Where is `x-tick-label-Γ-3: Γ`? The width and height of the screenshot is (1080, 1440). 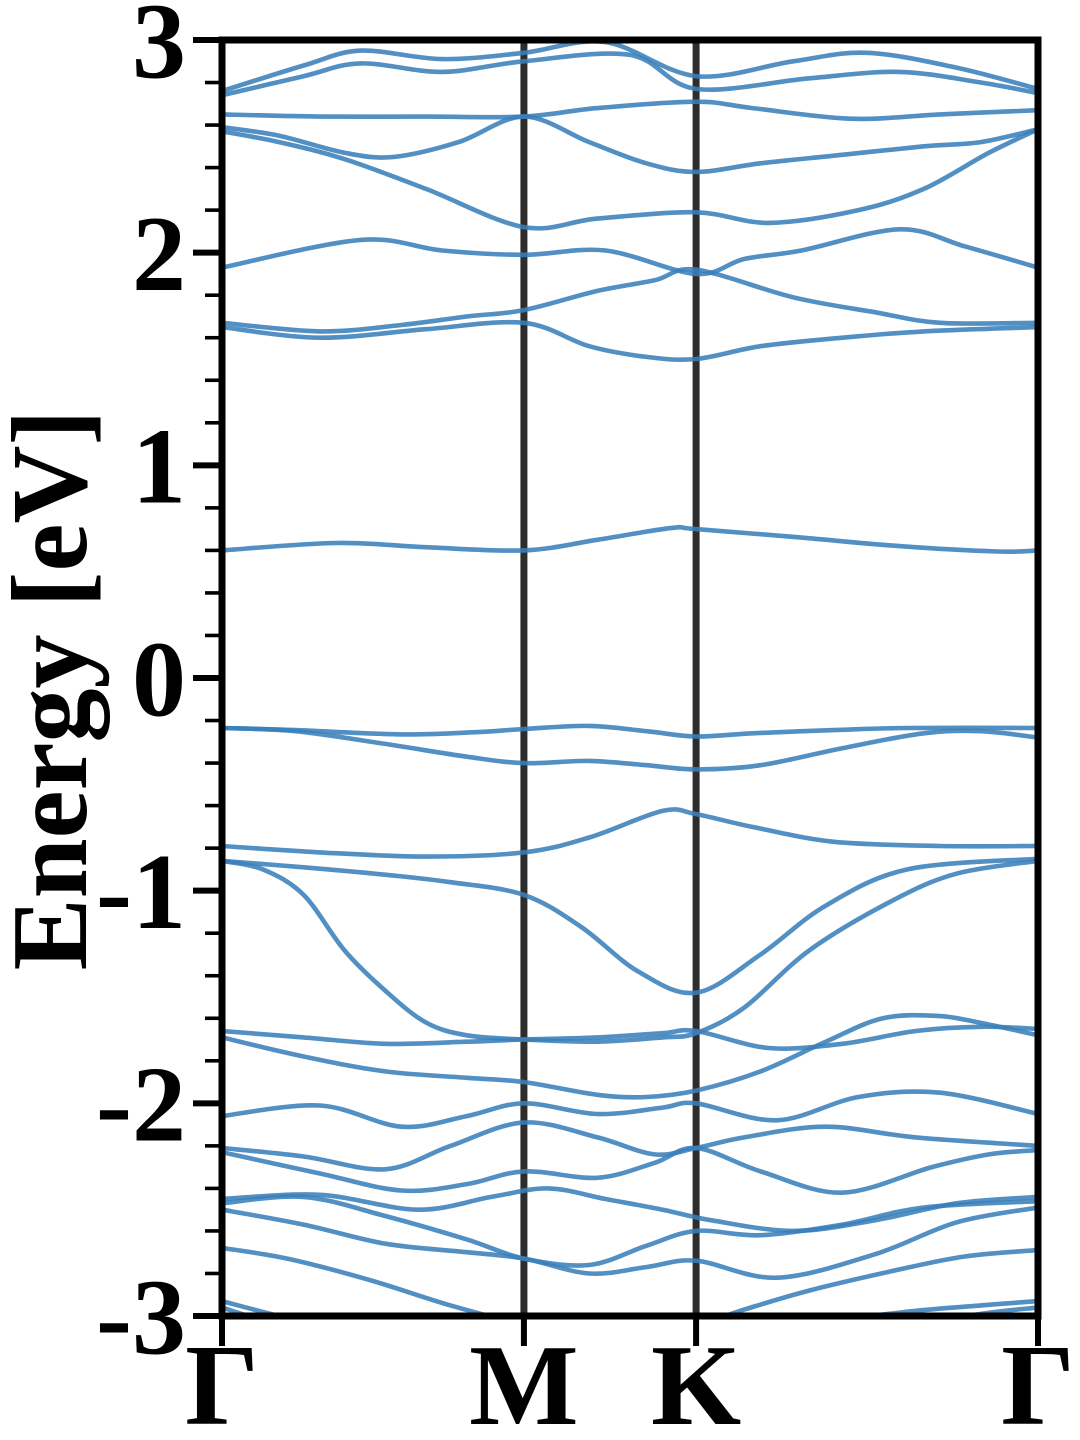
x-tick-label-Γ-3: Γ is located at coordinates (1038, 1381).